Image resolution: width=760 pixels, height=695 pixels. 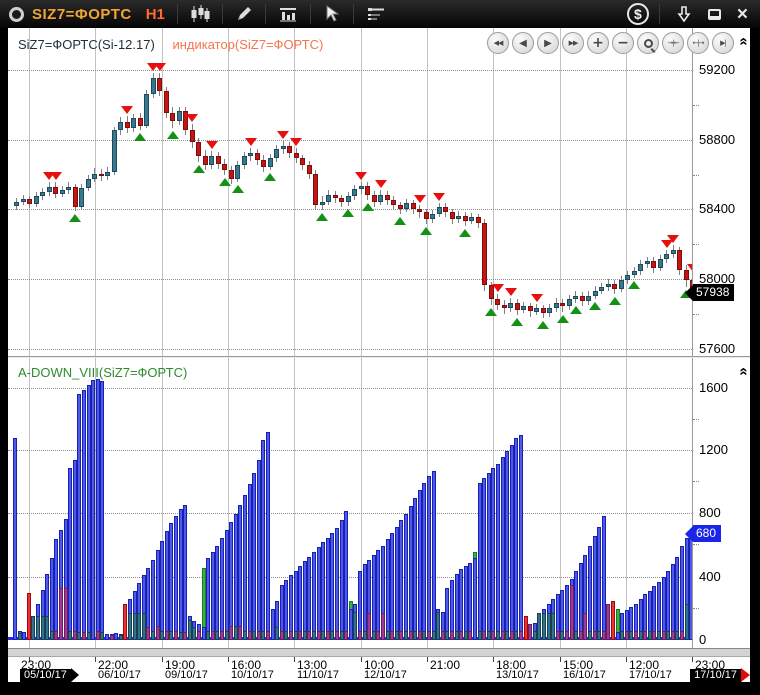 What do you see at coordinates (673, 43) in the screenshot?
I see `compress-bars-button: →|←` at bounding box center [673, 43].